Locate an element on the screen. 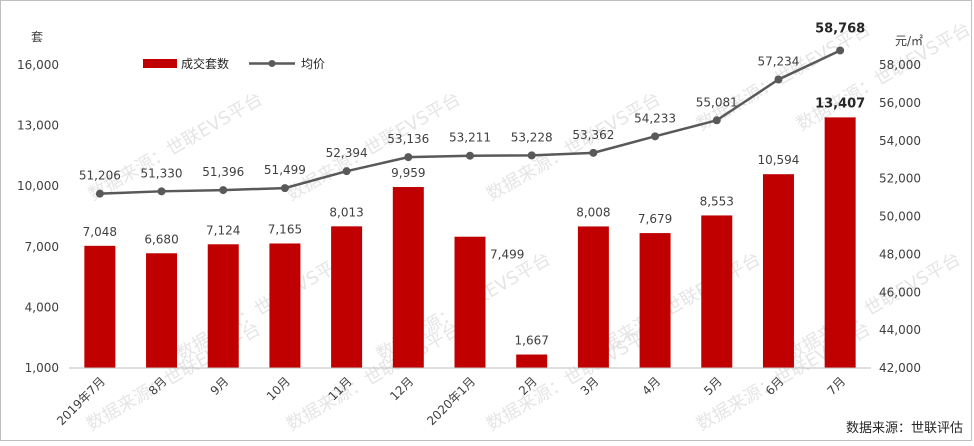  y-right-tick: 46,000 is located at coordinates (900, 292).